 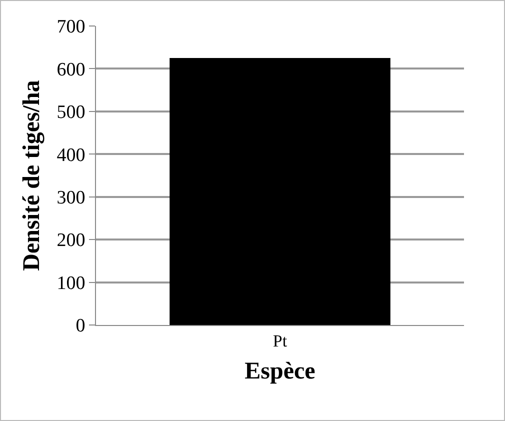 I want to click on y-tick-label: 400, so click(x=71, y=155).